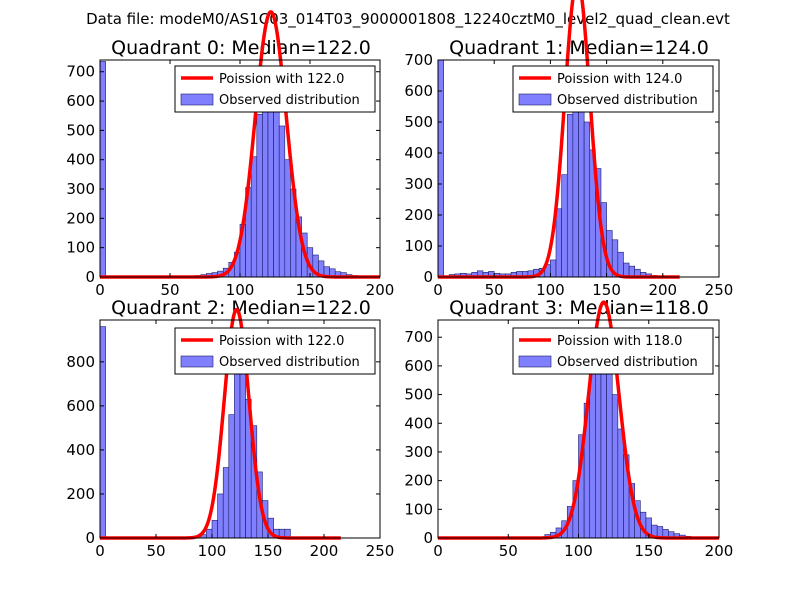  I want to click on panel-title: Quadrant 1: Median=124.0, so click(579, 48).